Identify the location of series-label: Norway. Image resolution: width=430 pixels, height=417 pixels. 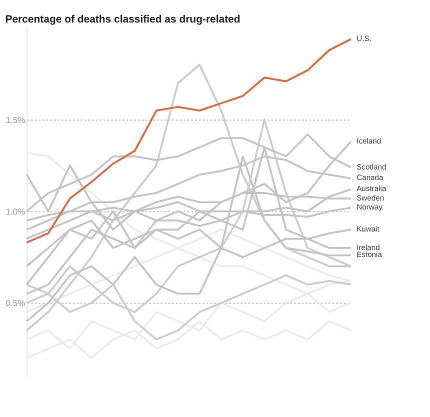
(369, 207).